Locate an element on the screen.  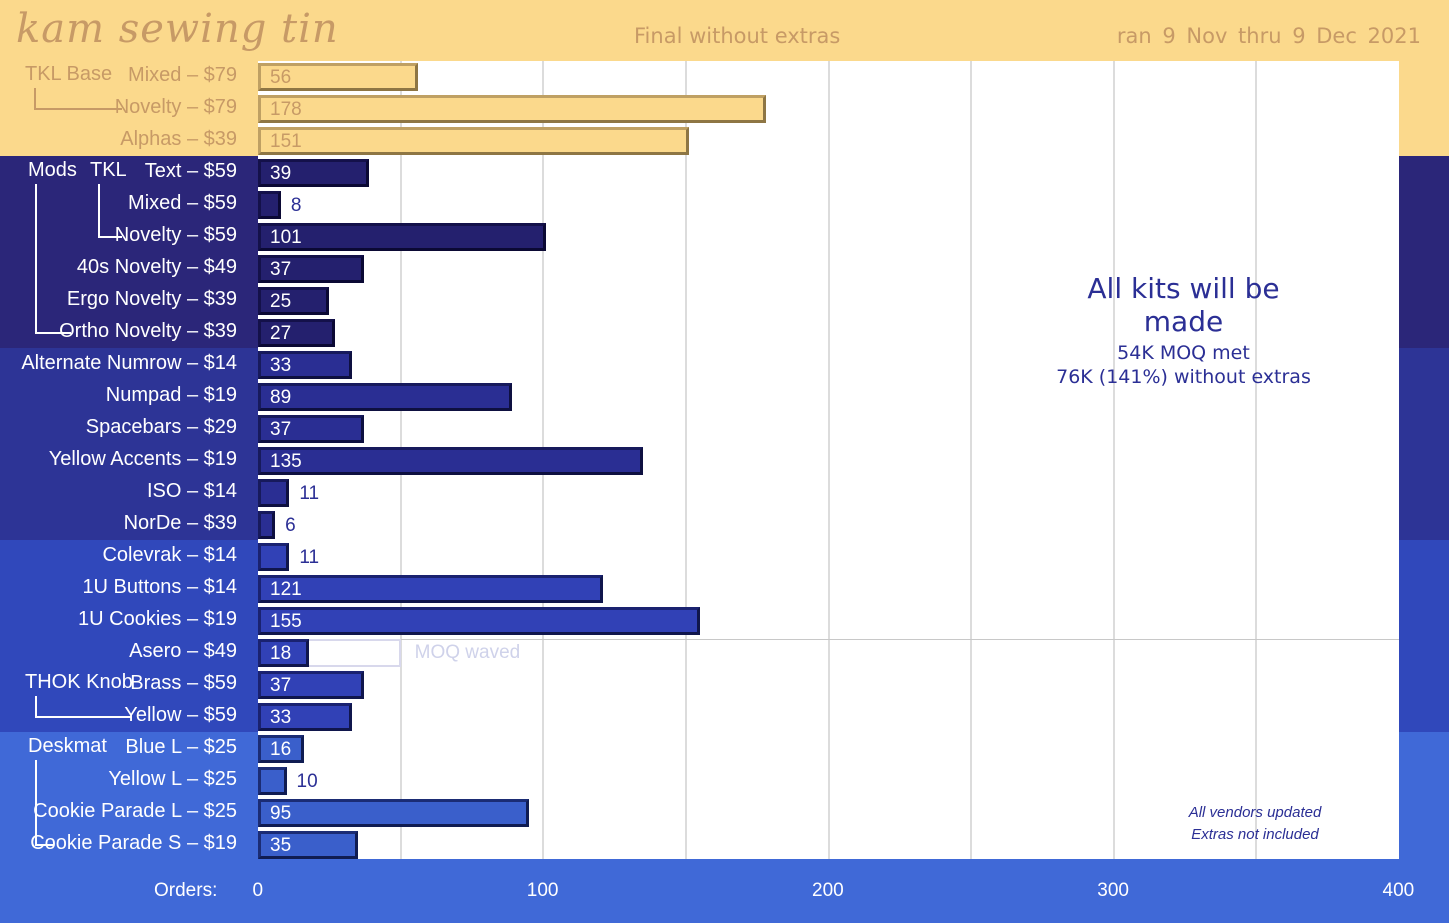
group-label-mods-tkl: TKL is located at coordinates (108, 170).